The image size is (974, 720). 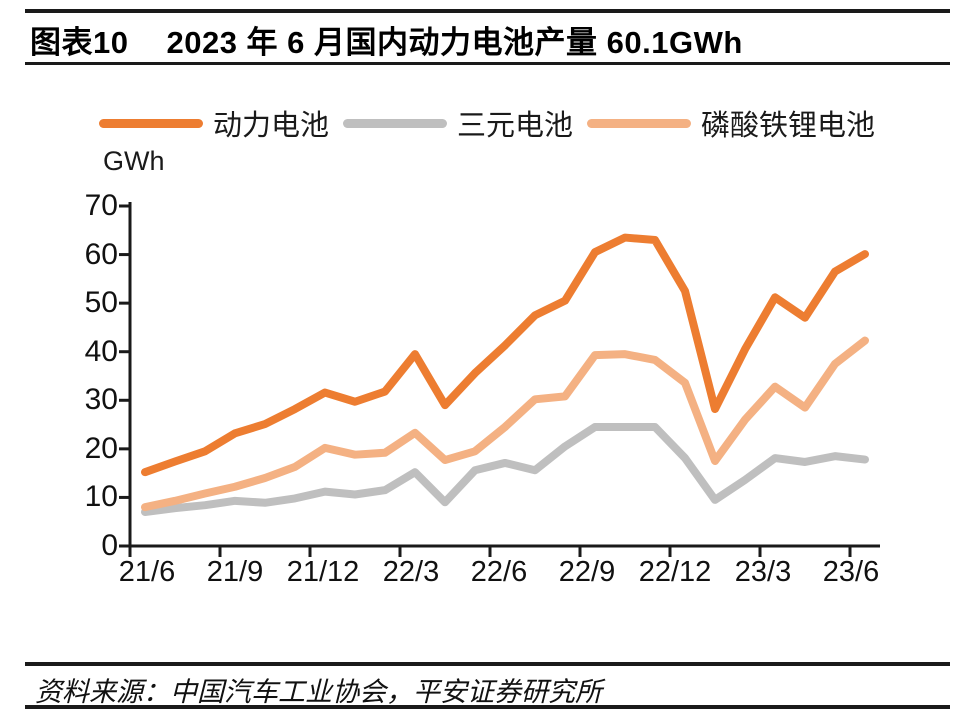 I want to click on legend-label-lfp-battery: 磷酸铁锂电池, so click(x=788, y=126).